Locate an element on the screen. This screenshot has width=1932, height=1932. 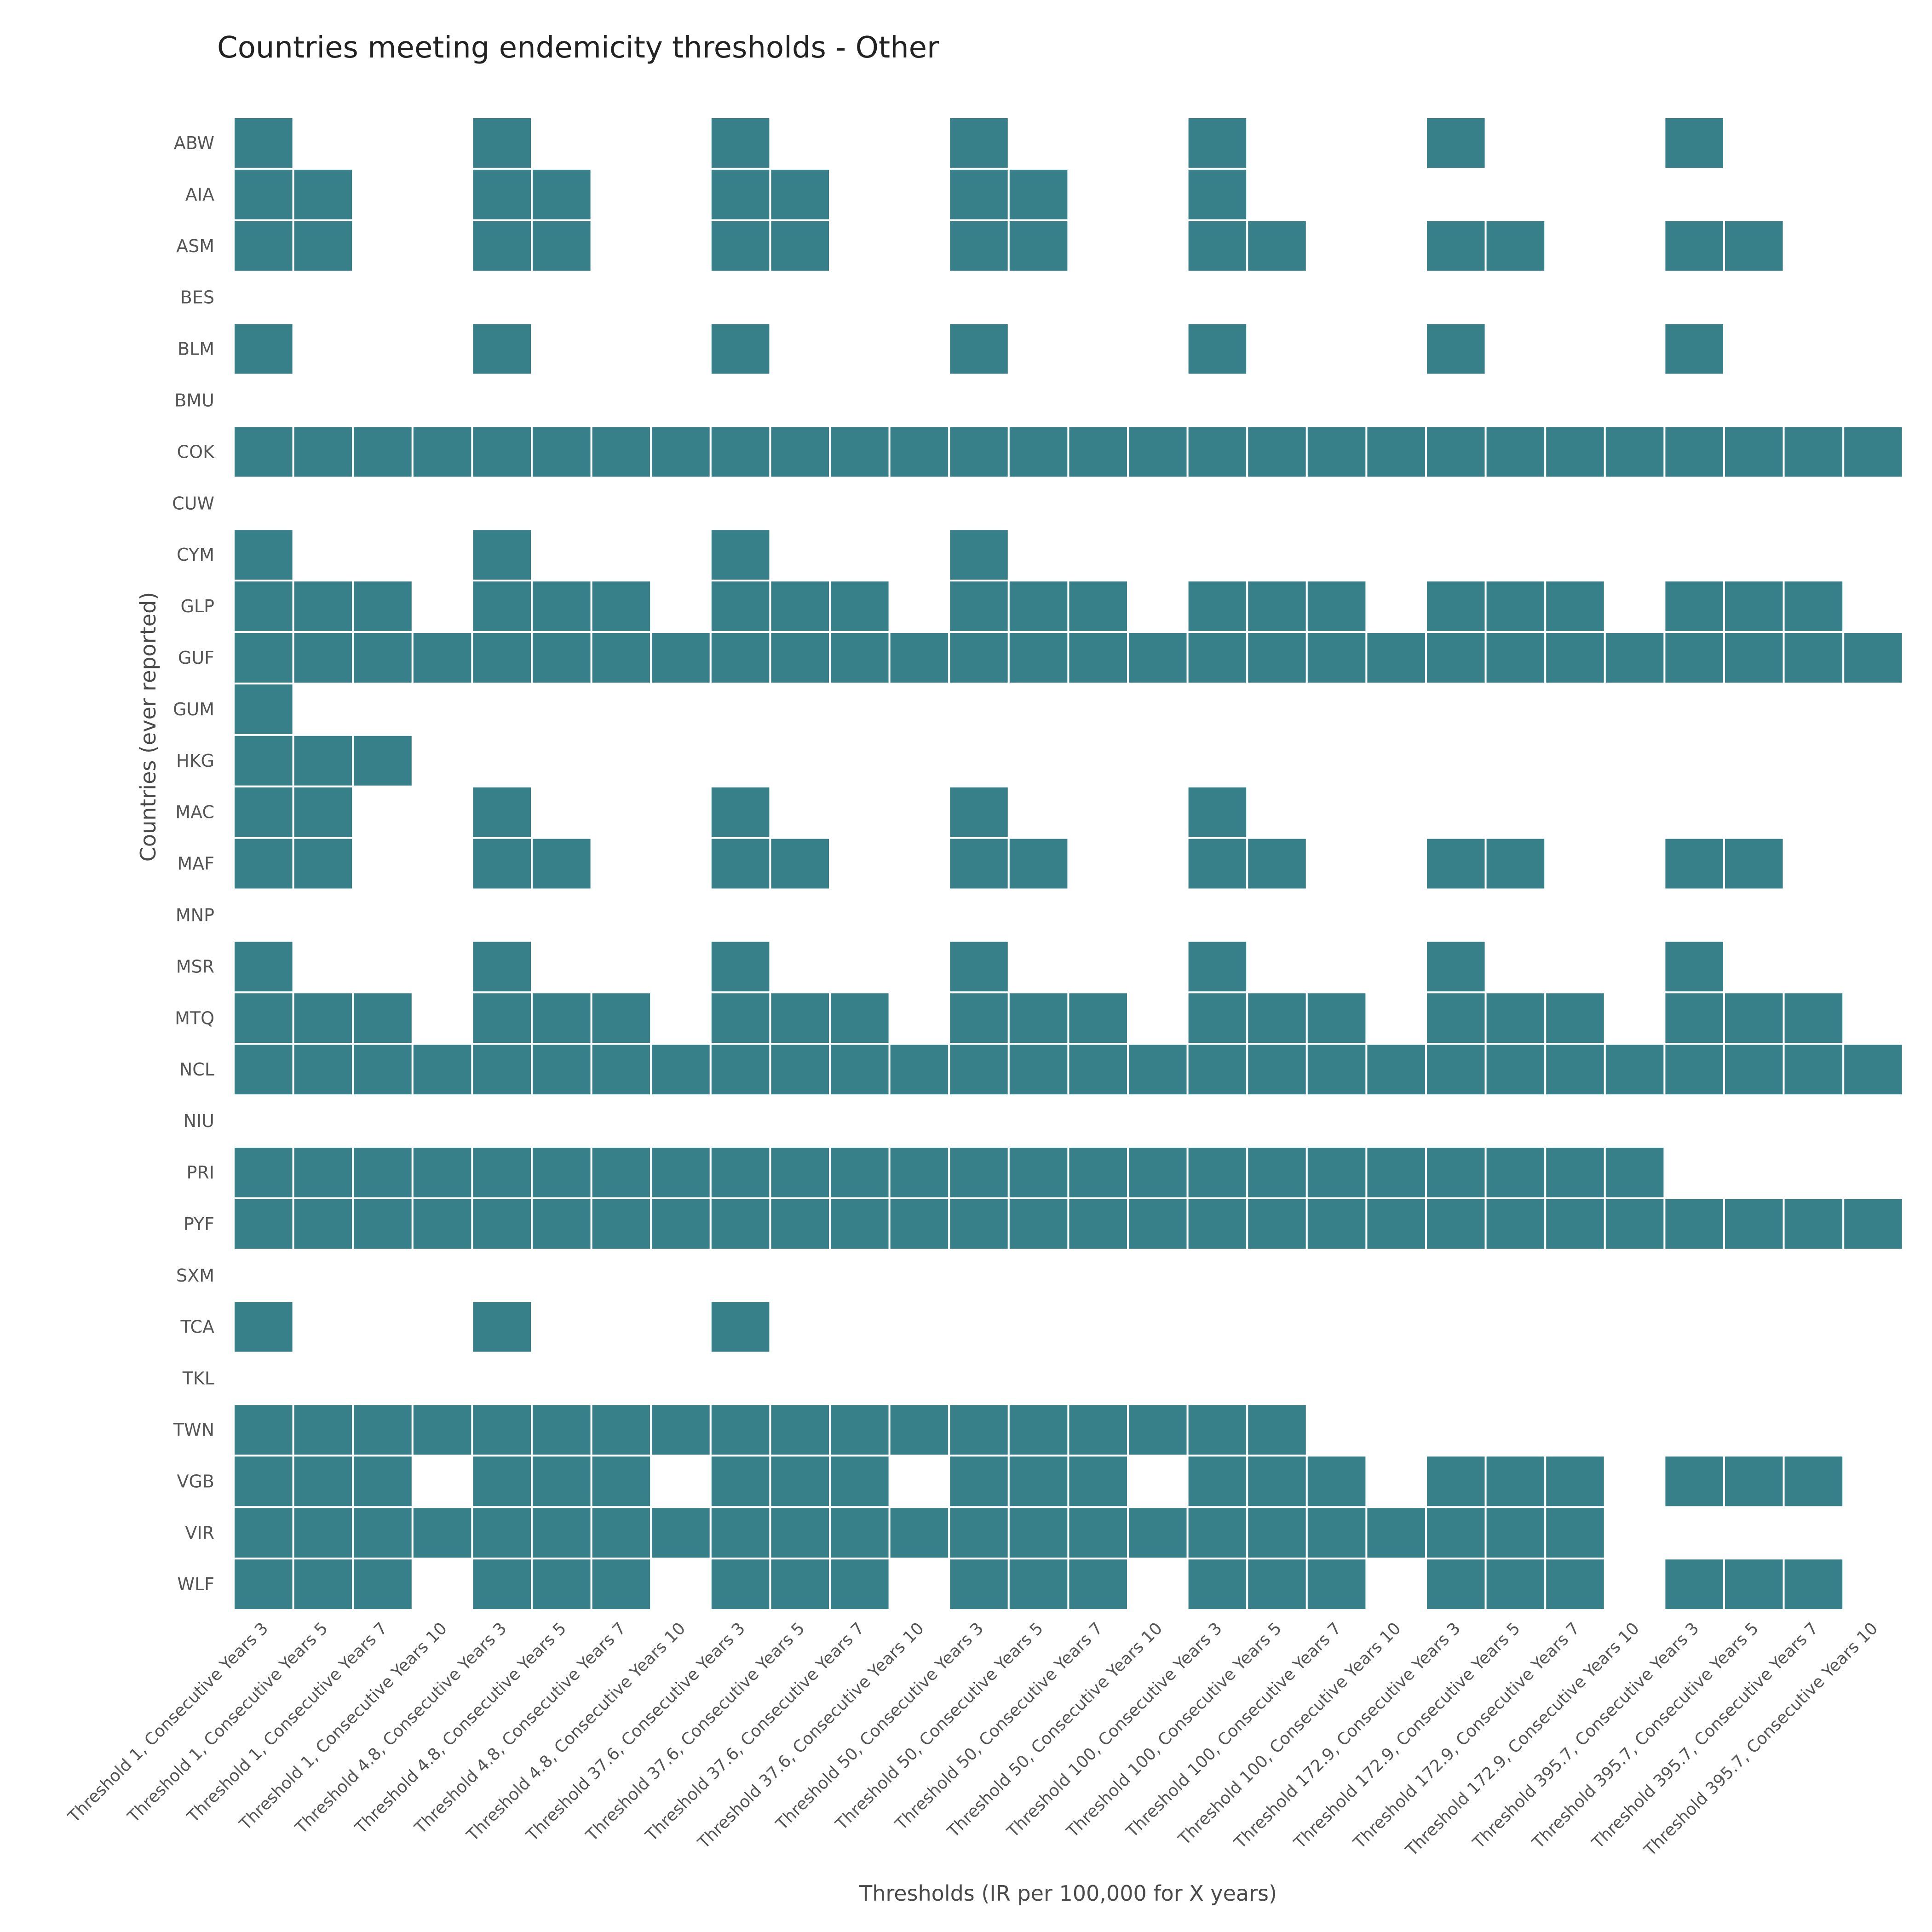
x-tick-9: Threshold 37.6, Consecutive Years 5 is located at coordinates (695, 1732).